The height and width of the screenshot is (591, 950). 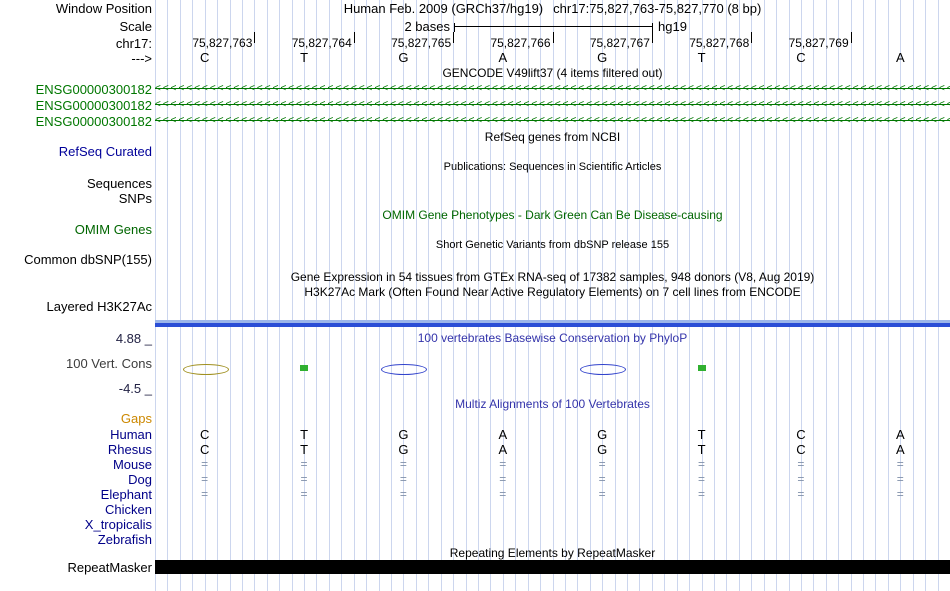 I want to click on multiz-species-label: Human, so click(x=131, y=434).